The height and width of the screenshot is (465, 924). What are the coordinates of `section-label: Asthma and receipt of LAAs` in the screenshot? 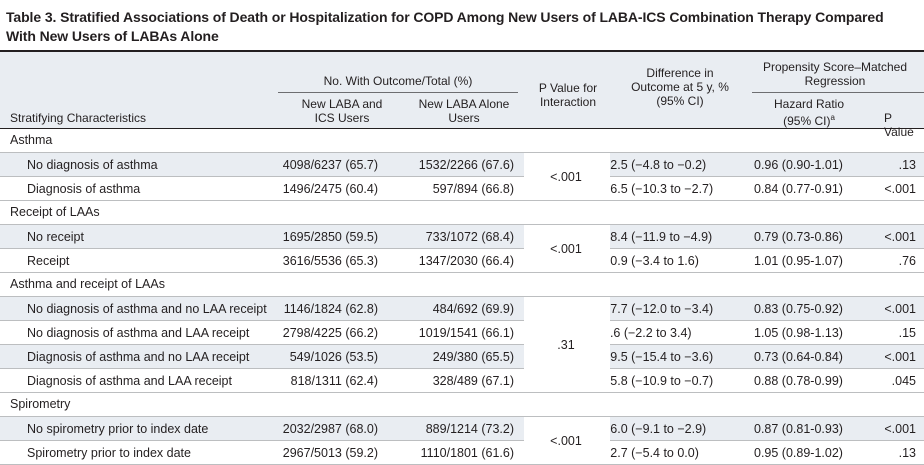 It's located at (87, 284).